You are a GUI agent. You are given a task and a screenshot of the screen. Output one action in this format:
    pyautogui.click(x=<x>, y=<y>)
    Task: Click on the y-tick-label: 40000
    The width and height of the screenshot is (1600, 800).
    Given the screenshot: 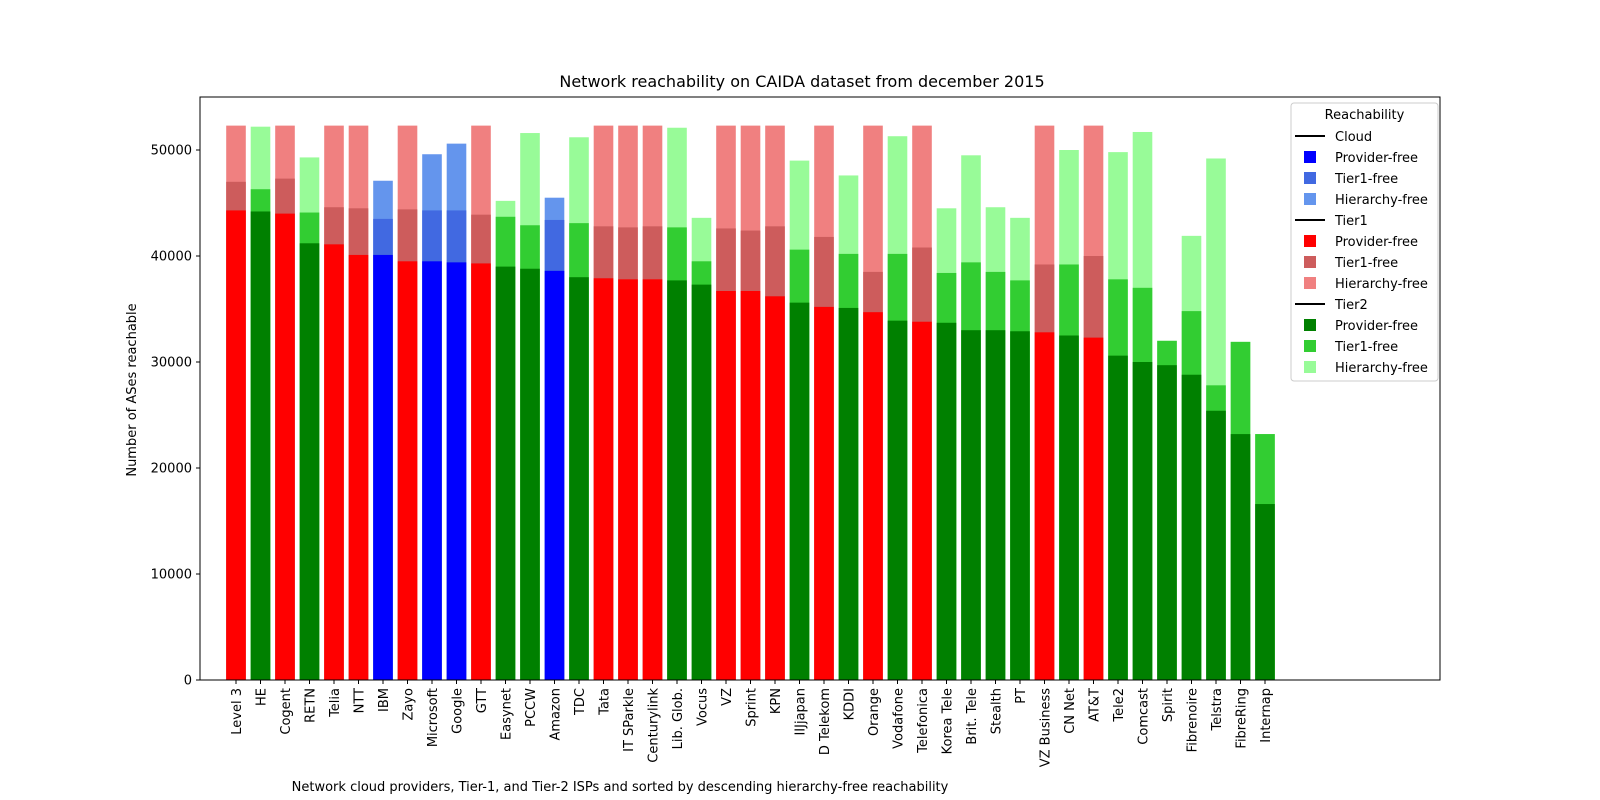 What is the action you would take?
    pyautogui.click(x=171, y=257)
    